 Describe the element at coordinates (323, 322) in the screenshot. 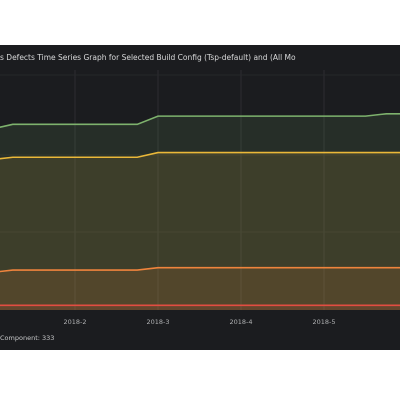

I see `x-tick-label: 2018-5` at that location.